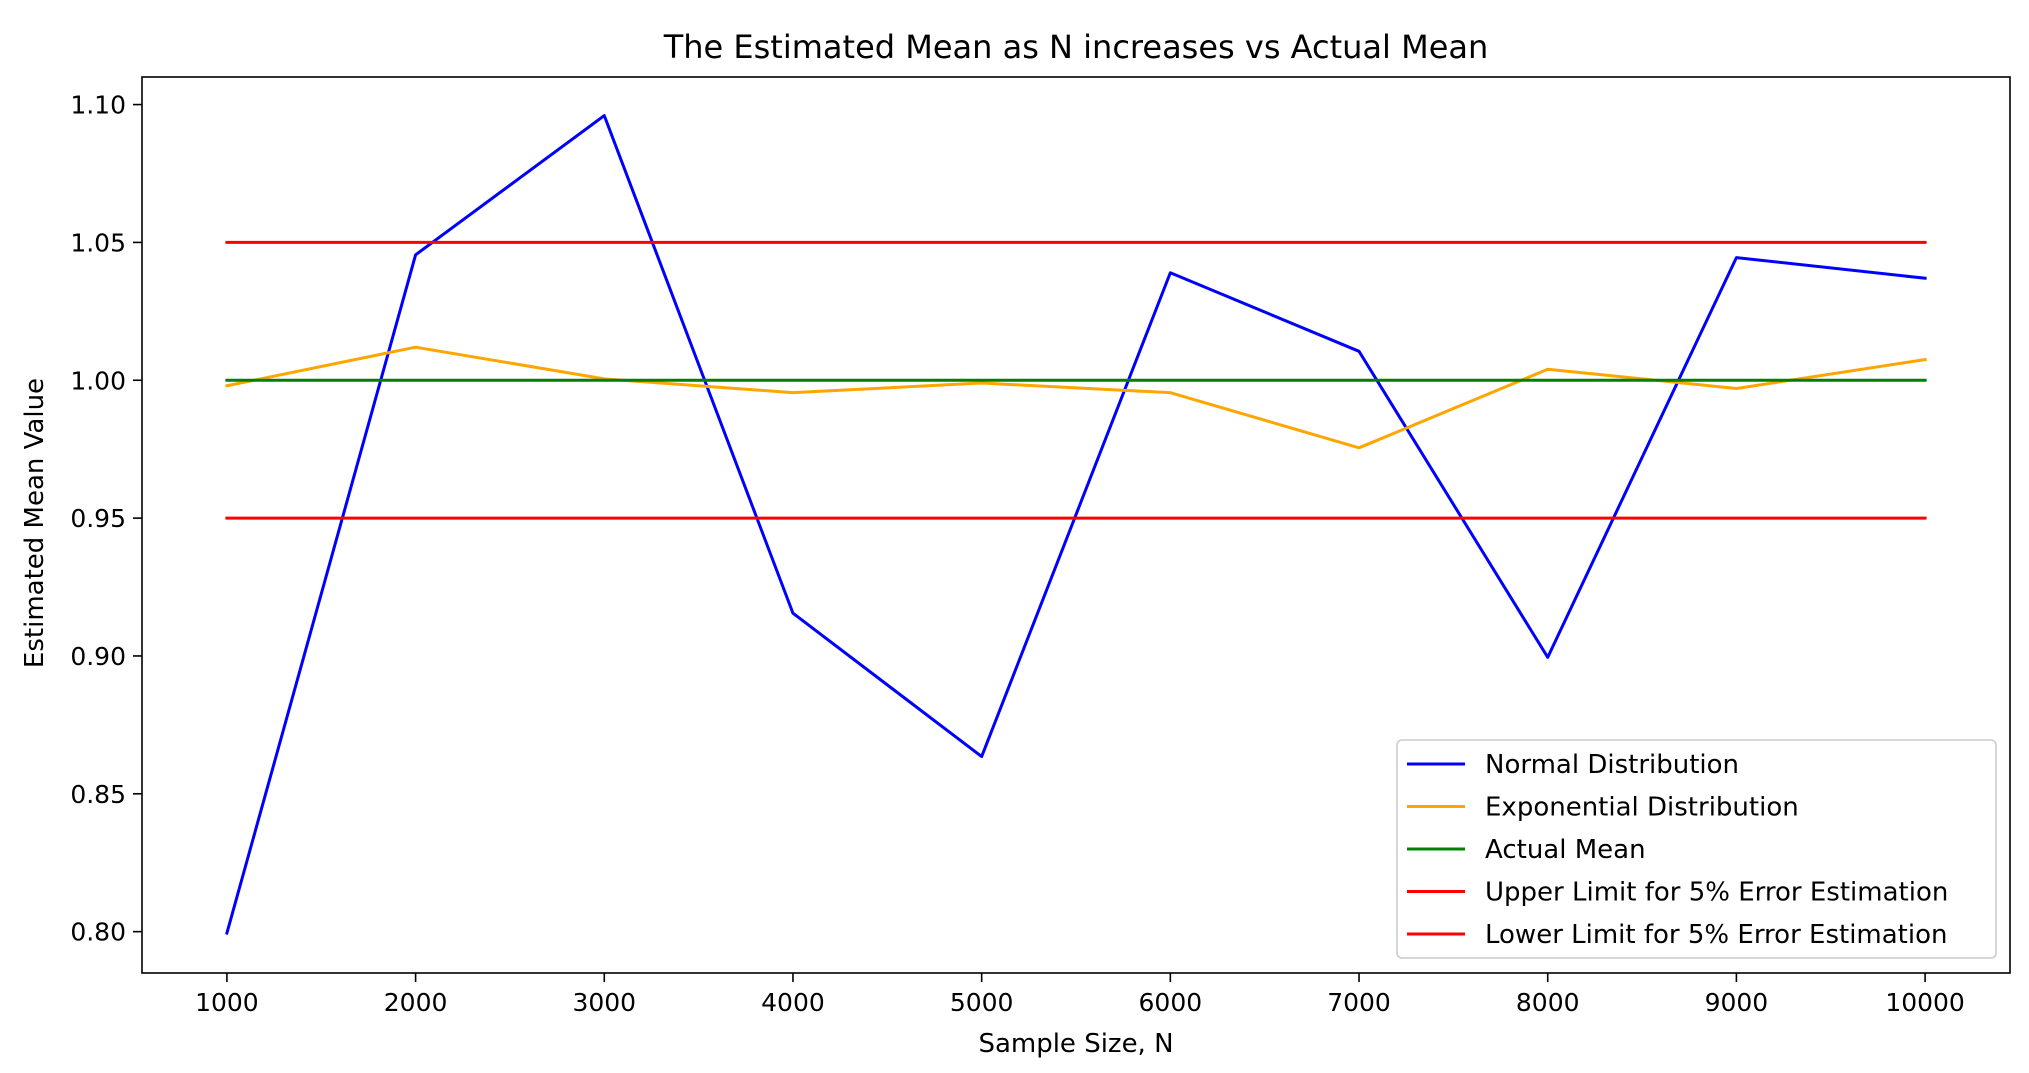 The width and height of the screenshot is (2029, 1073). Describe the element at coordinates (1642, 808) in the screenshot. I see `legend-entry-label: Exponential Distribution` at that location.